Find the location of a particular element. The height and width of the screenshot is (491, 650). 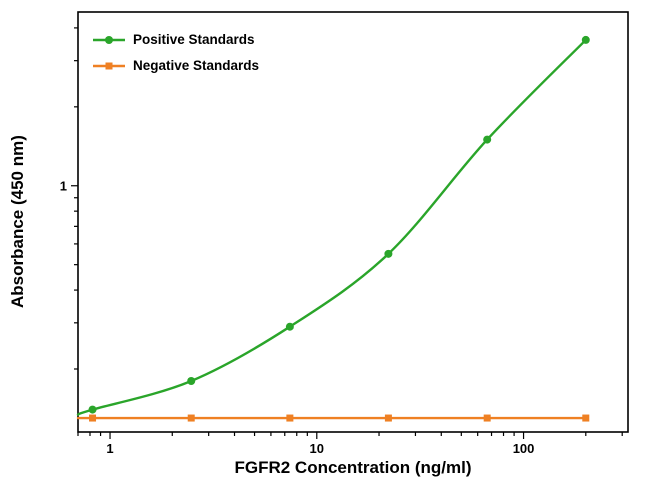

y-axis-title: Absorbance (450 nm) is located at coordinates (17, 222).